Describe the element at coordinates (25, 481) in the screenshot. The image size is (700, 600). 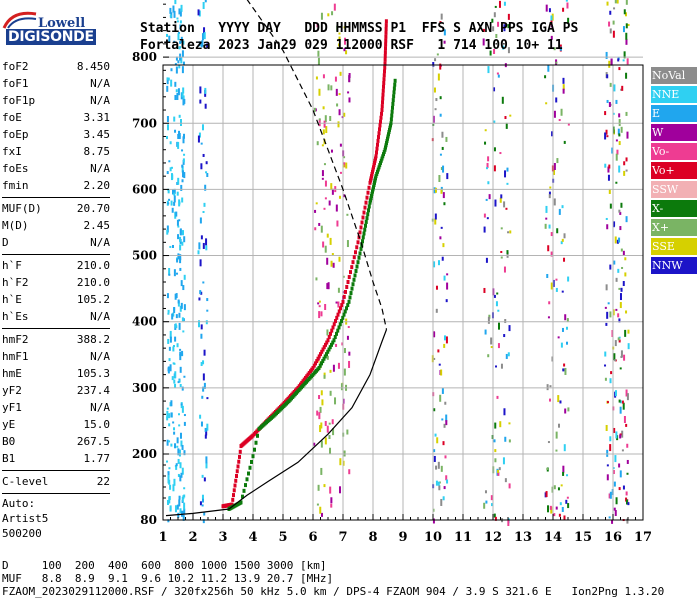
I see `param-name: C-level` at that location.